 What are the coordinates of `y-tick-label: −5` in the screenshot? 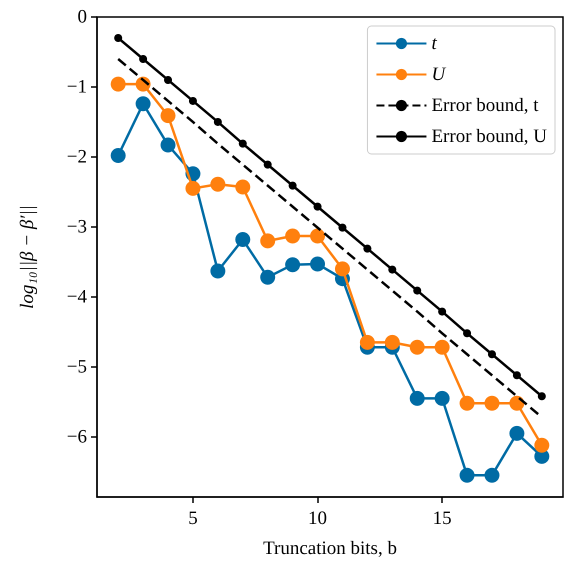 It's located at (76, 367).